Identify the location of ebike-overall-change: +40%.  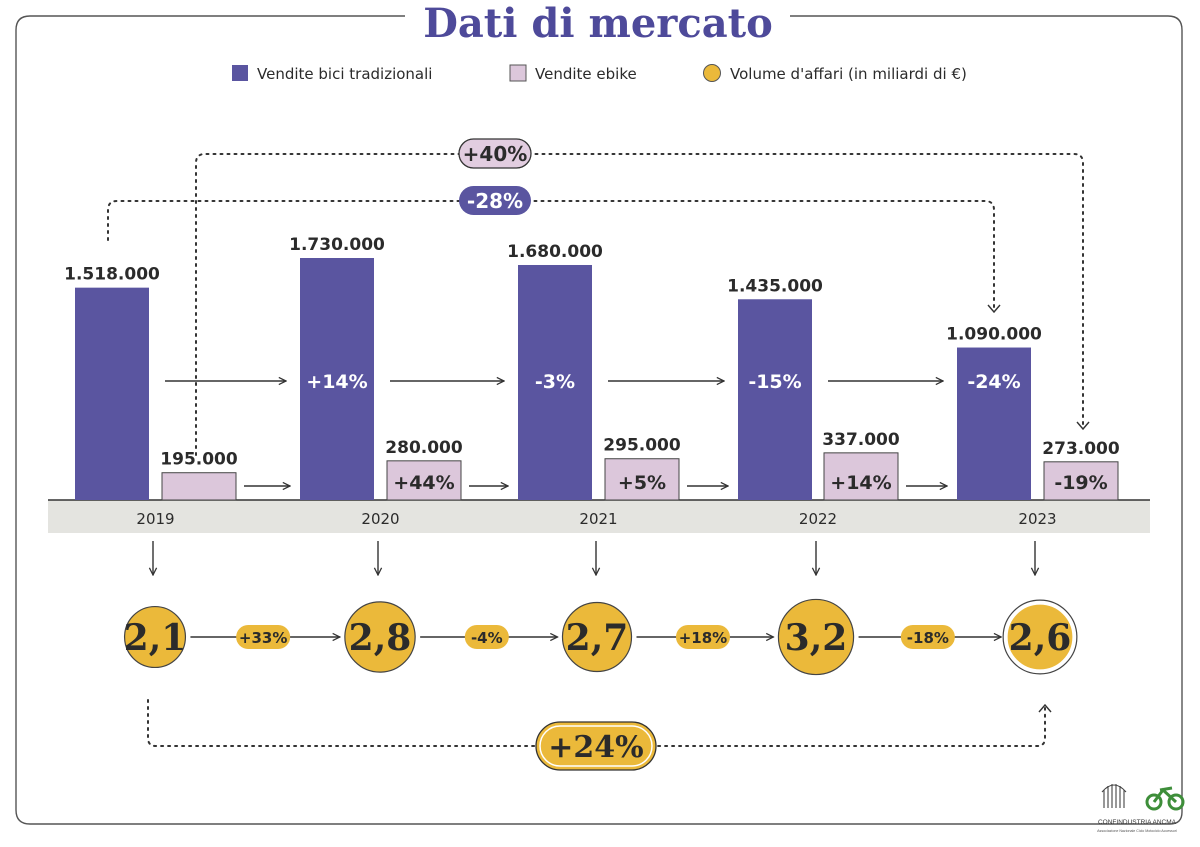
(495, 154).